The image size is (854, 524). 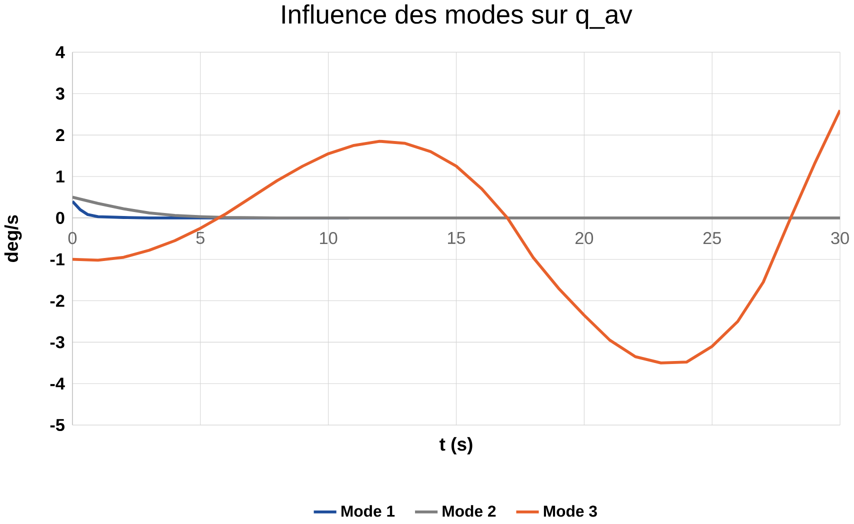 I want to click on y-tick-label: 4, so click(x=60, y=52).